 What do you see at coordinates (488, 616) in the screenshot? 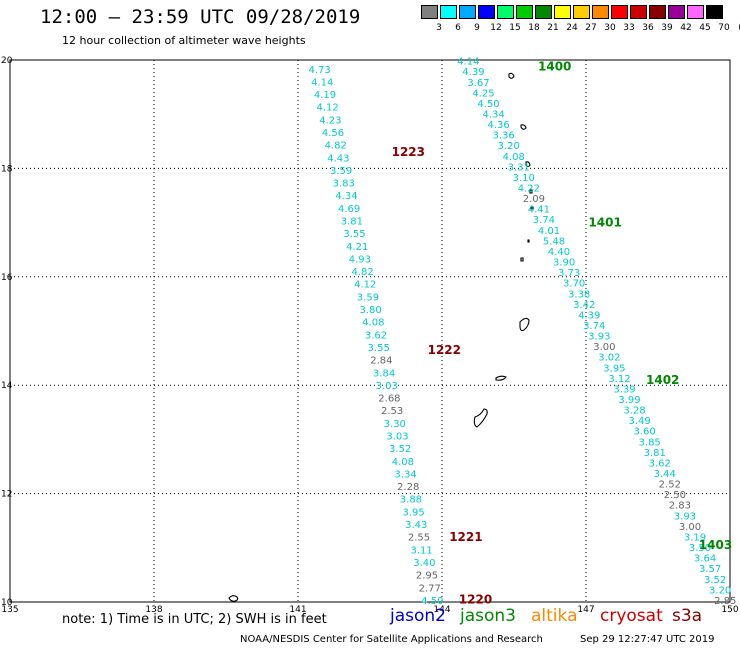
I see `satellite-jason3: jason3` at bounding box center [488, 616].